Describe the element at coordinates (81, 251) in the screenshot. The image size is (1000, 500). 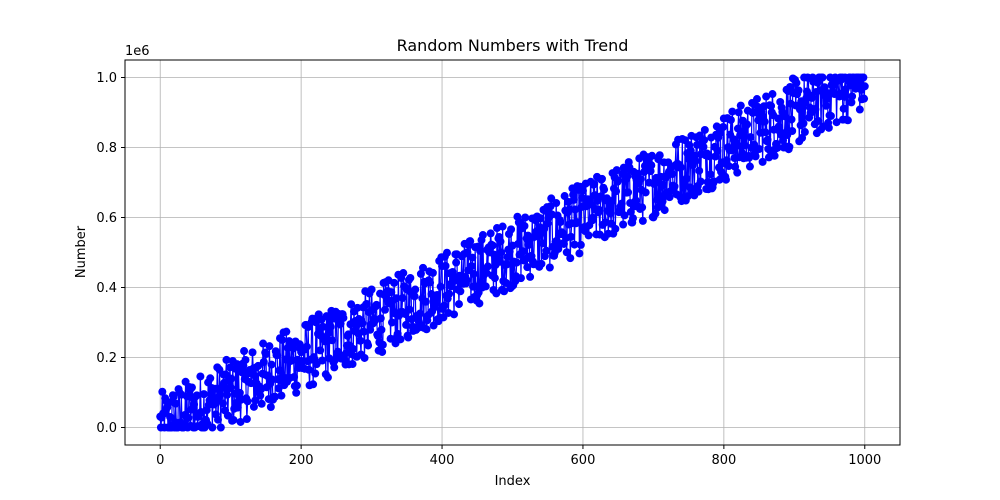
I see `y-axis-label: Number` at that location.